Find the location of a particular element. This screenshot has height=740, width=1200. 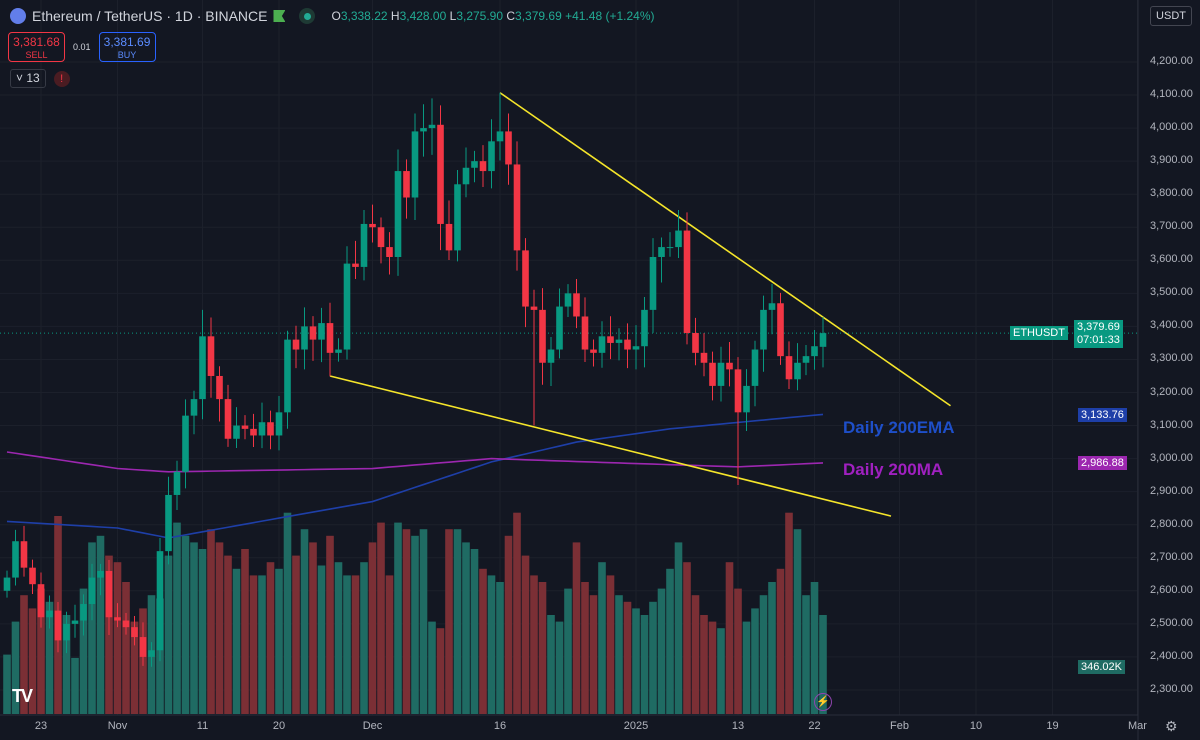

settings-gear-icon: ⚙ is located at coordinates (1171, 726).